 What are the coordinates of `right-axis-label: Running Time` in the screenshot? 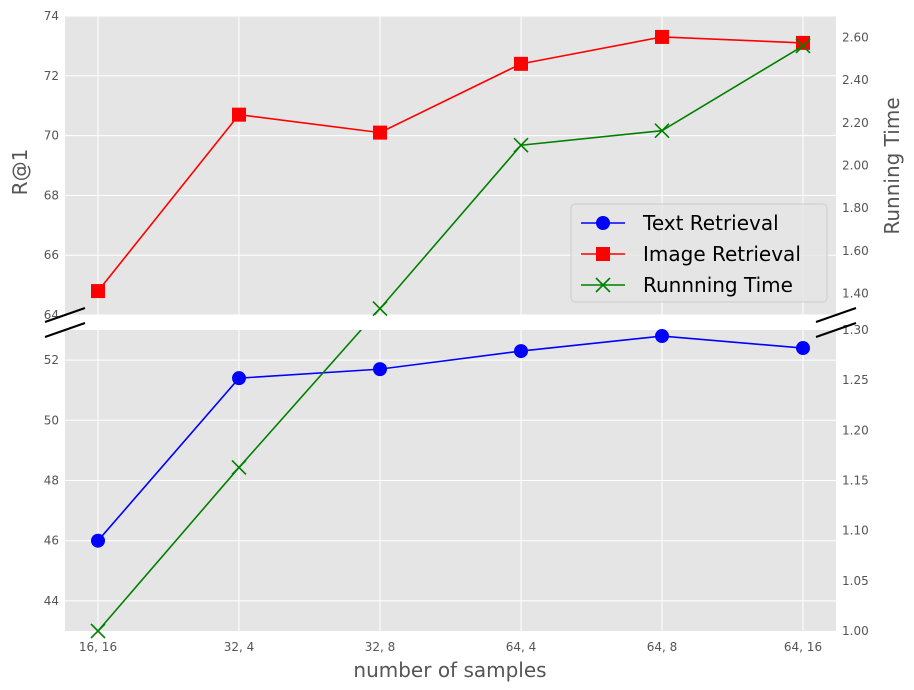 It's located at (892, 165).